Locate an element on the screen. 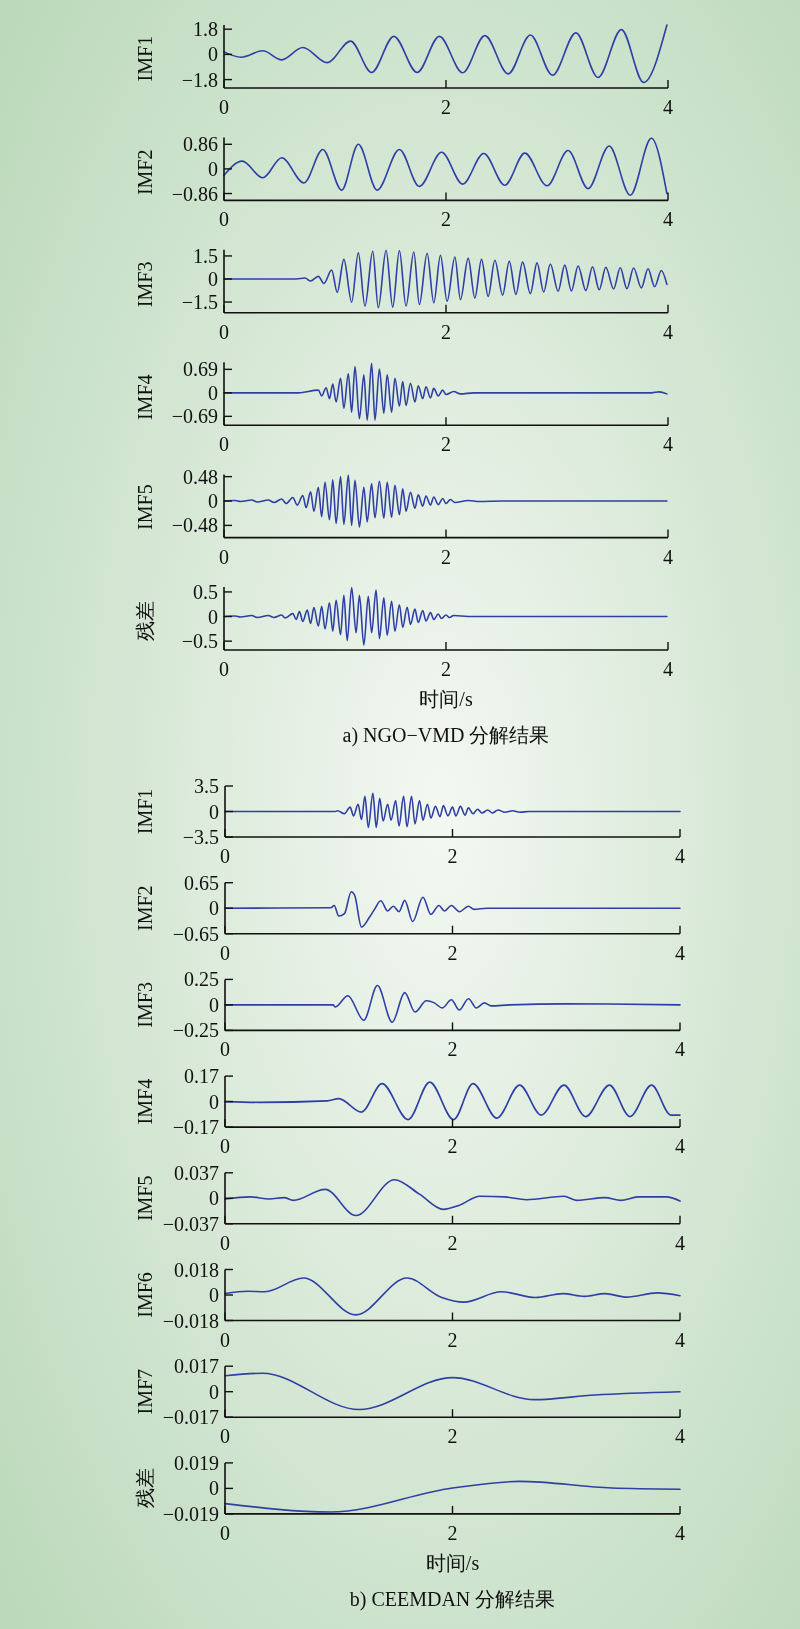 The image size is (800, 1629). y-tick-label: −0.018 is located at coordinates (190, 1320).